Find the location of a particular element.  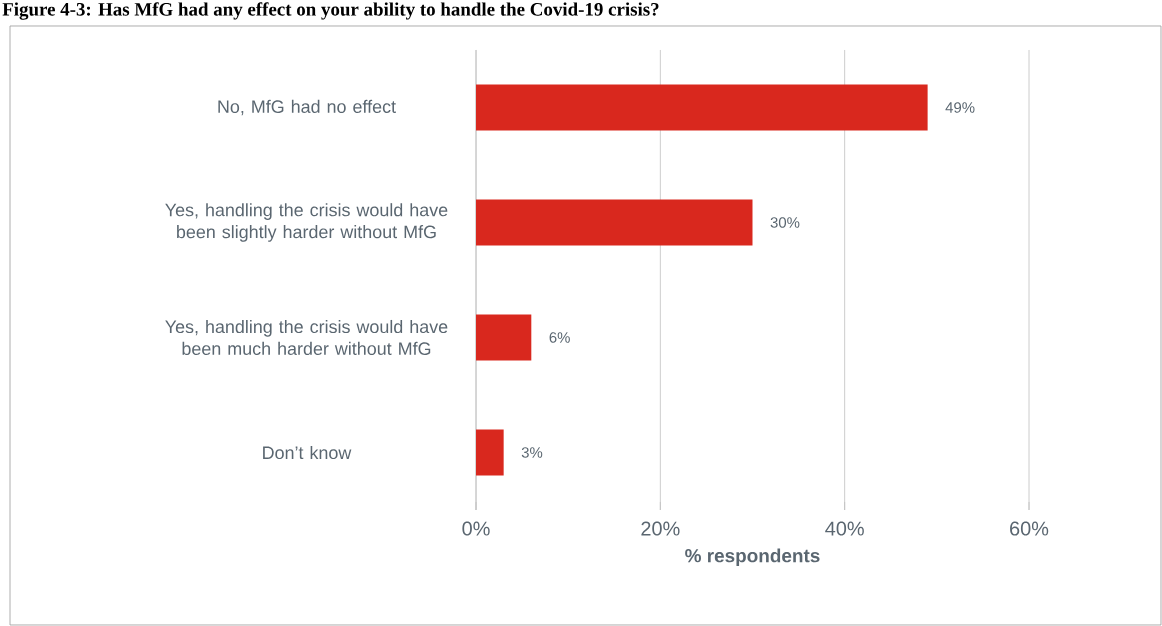

data-label: 30% is located at coordinates (785, 222).